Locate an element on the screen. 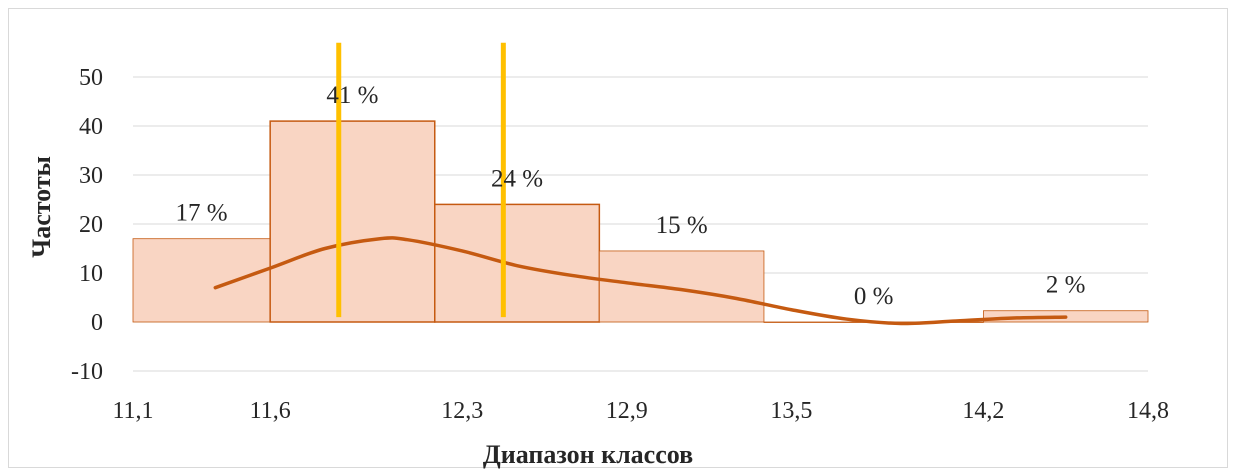  y-tick-label: 20 is located at coordinates (91, 225).